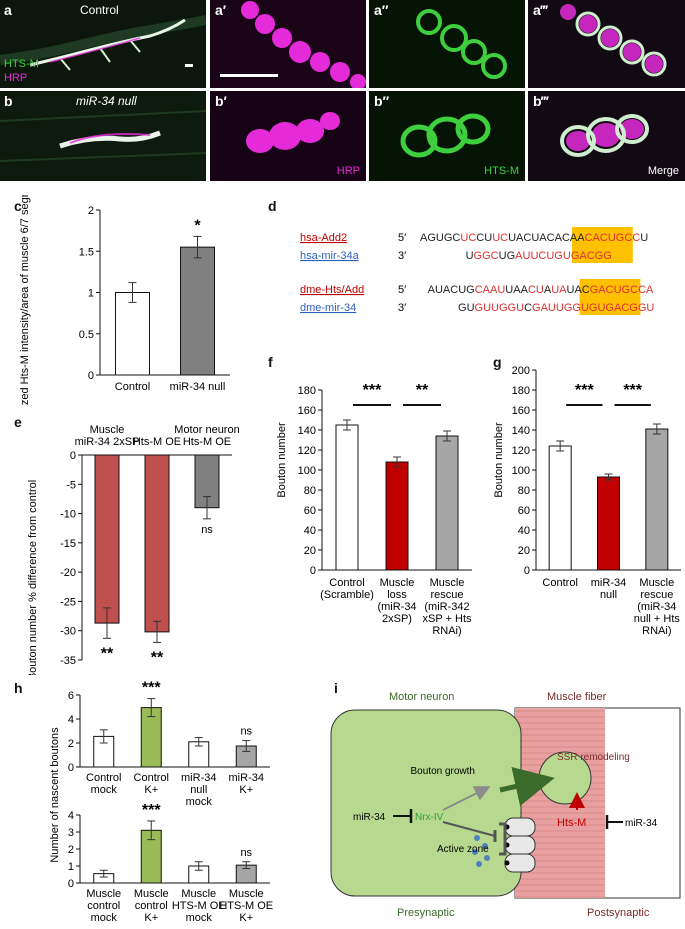 This screenshot has height=929, width=685. Describe the element at coordinates (577, 697) in the screenshot. I see `muscle-fiber-label: Muscle fiber` at that location.